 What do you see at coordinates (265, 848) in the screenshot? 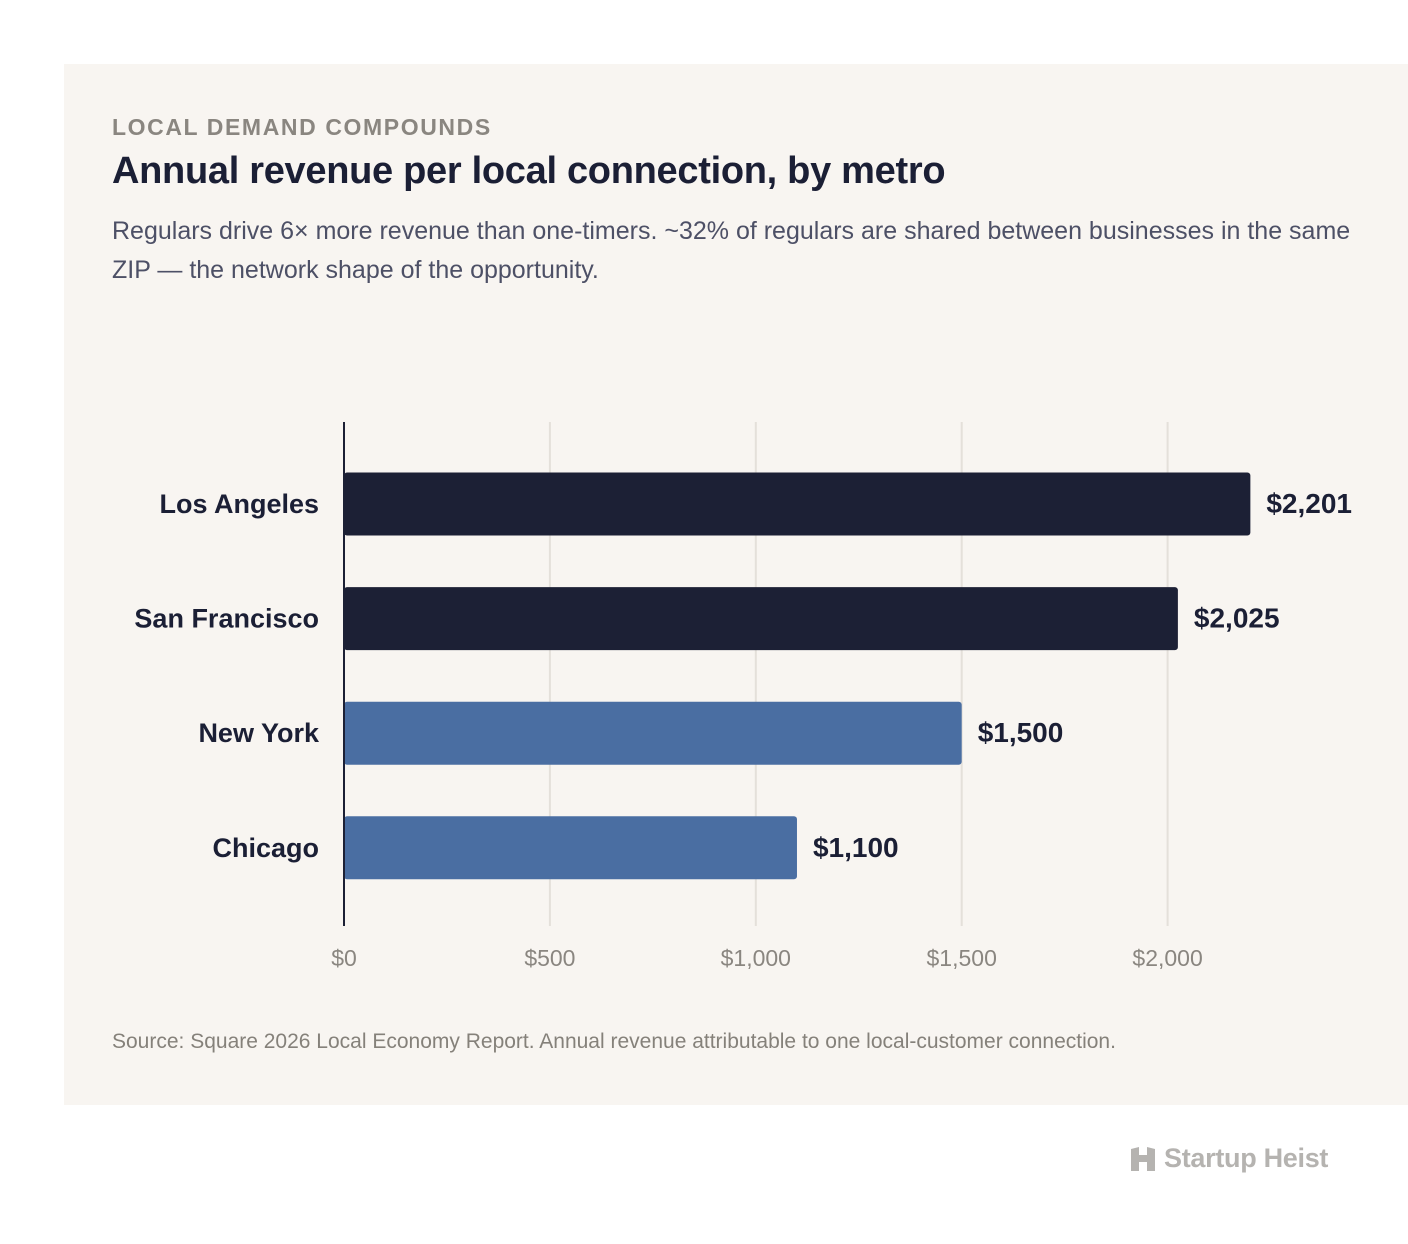
I see `category-label-3: Chicago` at bounding box center [265, 848].